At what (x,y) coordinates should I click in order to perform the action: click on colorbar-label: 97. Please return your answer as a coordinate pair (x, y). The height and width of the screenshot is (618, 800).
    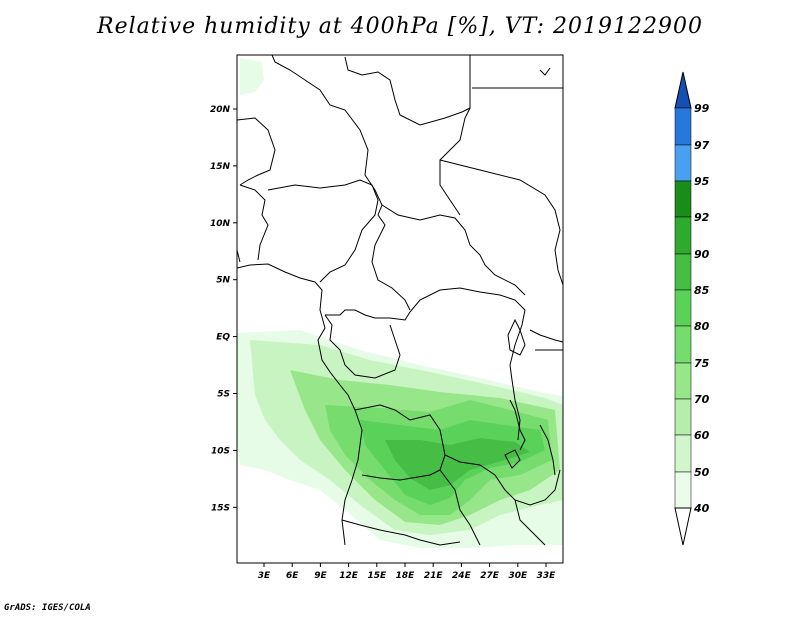
    Looking at the image, I should click on (702, 145).